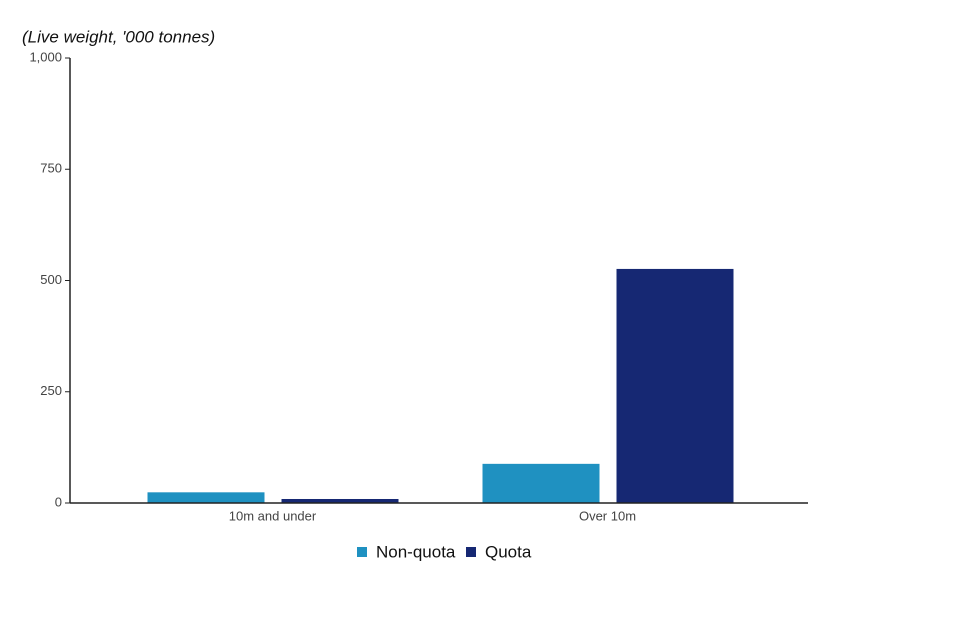 Image resolution: width=960 pixels, height=640 pixels. Describe the element at coordinates (508, 551) in the screenshot. I see `legend-label: Quota` at that location.